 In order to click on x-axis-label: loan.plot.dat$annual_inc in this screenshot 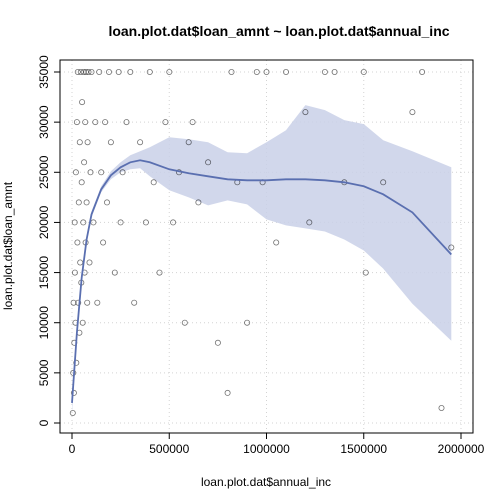, I will do `click(266, 482)`.